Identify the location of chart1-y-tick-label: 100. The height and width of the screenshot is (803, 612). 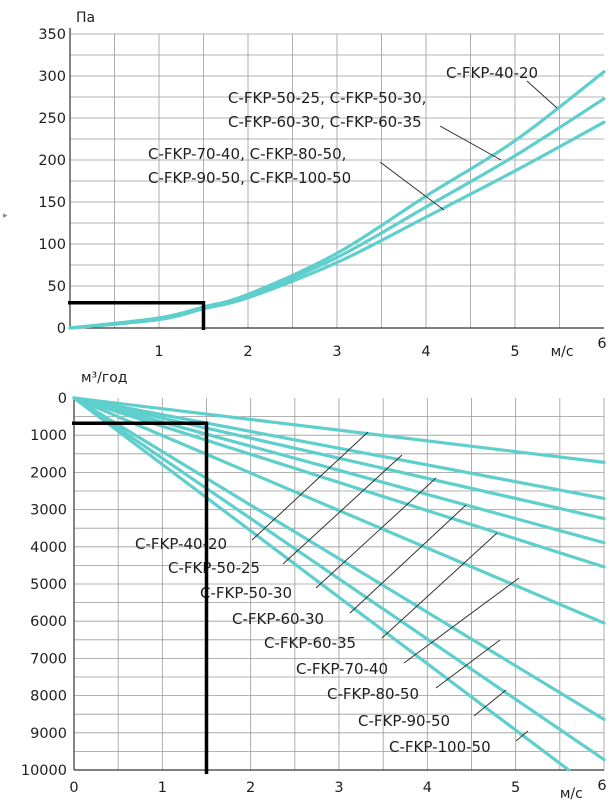
(52, 245).